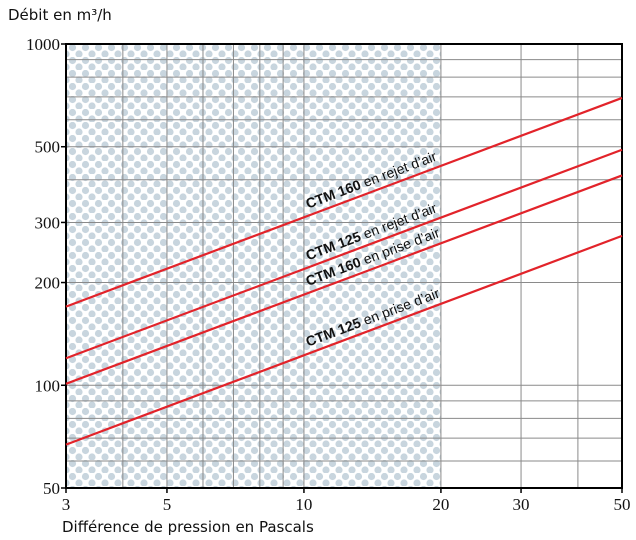  What do you see at coordinates (48, 283) in the screenshot?
I see `y-tick-label: 200` at bounding box center [48, 283].